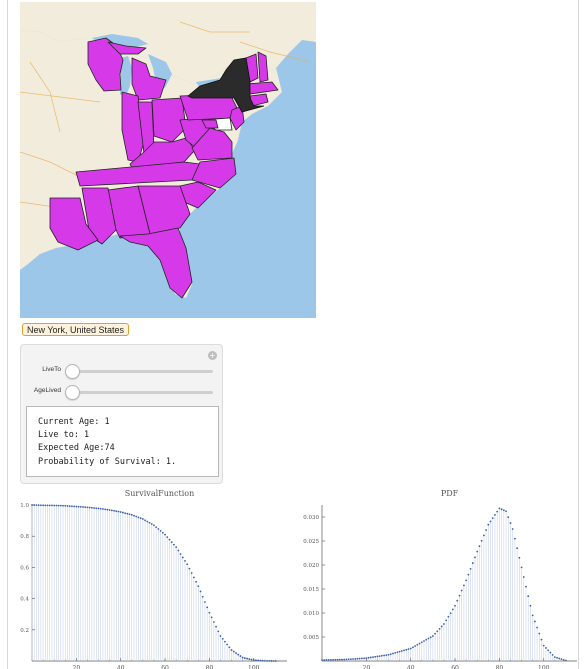 Image resolution: width=585 pixels, height=669 pixels. Describe the element at coordinates (311, 542) in the screenshot. I see `y-tick-label: 0.025` at that location.